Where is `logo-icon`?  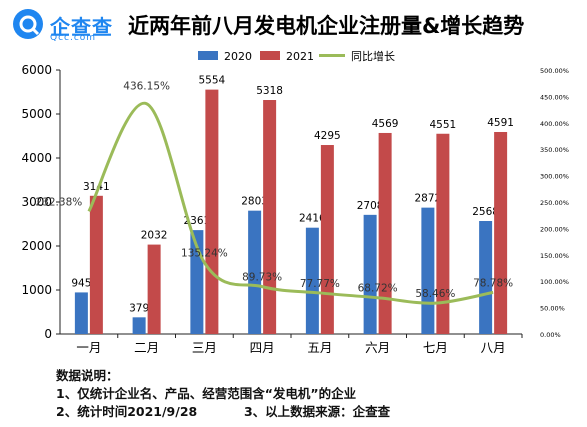 logo-icon is located at coordinates (28, 24).